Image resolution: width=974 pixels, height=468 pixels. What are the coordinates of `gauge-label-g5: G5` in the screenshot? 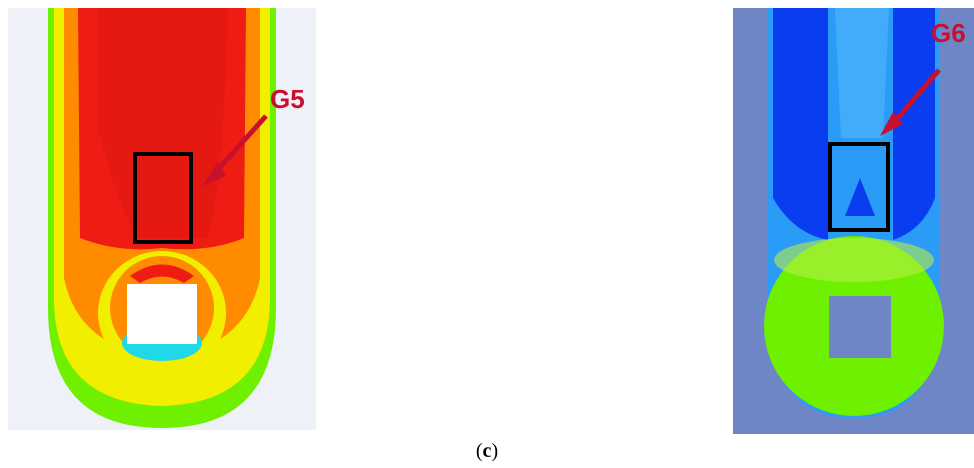 It's located at (287, 99).